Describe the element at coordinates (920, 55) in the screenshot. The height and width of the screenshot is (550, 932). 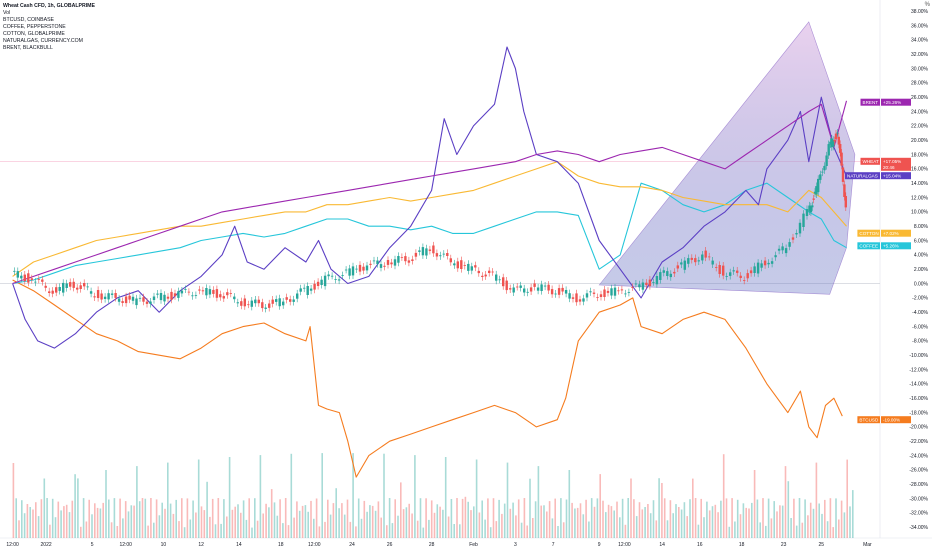
I see `y-tick-label: 32.00%` at that location.